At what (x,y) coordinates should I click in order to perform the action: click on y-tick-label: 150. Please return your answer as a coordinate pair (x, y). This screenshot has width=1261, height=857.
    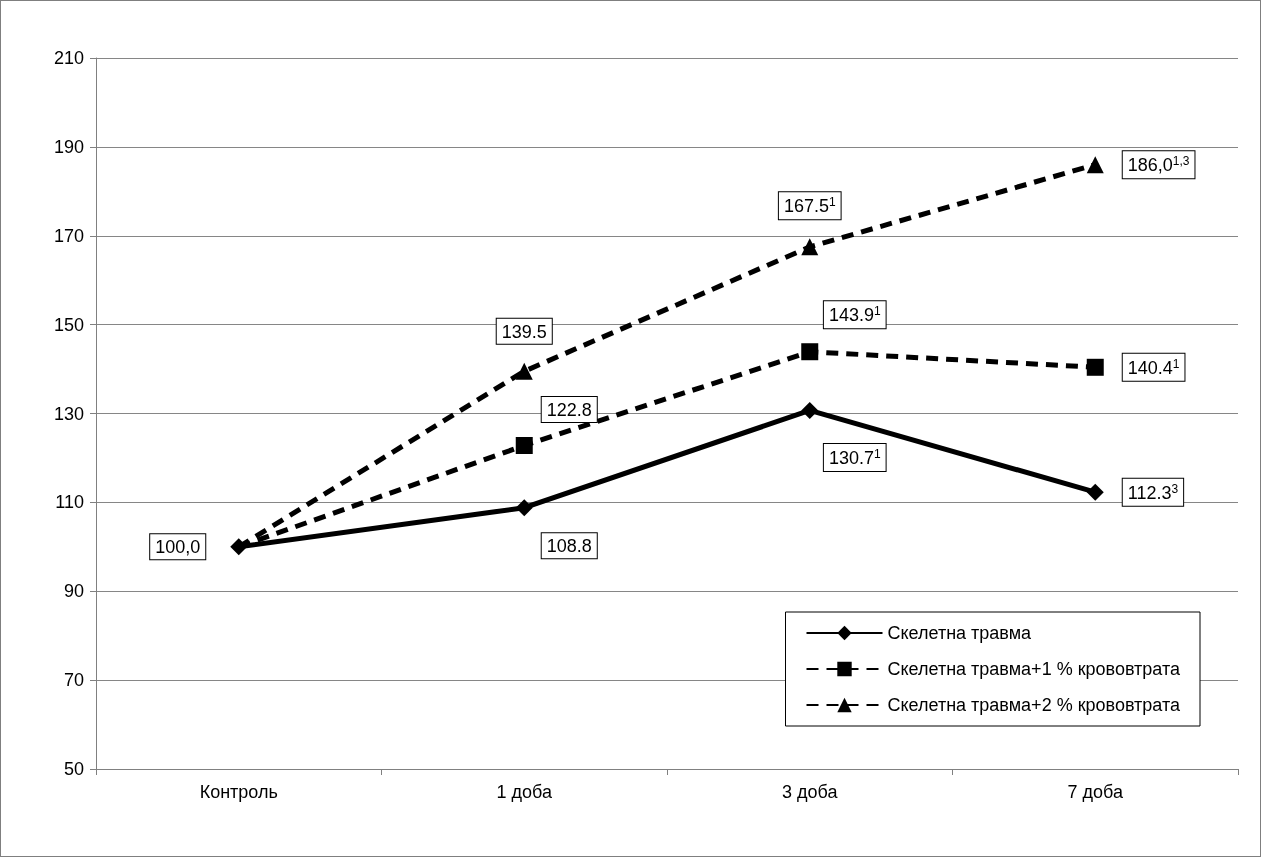
    Looking at the image, I should click on (68, 324).